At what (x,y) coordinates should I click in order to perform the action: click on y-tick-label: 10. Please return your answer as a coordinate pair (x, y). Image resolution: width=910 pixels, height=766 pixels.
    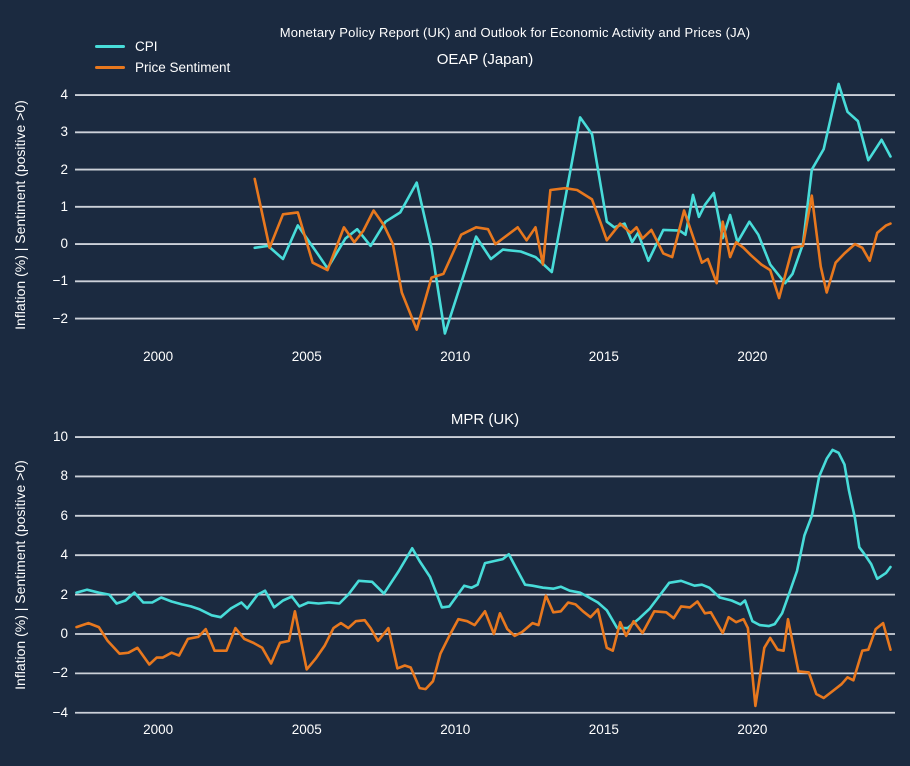
    Looking at the image, I should click on (60, 437).